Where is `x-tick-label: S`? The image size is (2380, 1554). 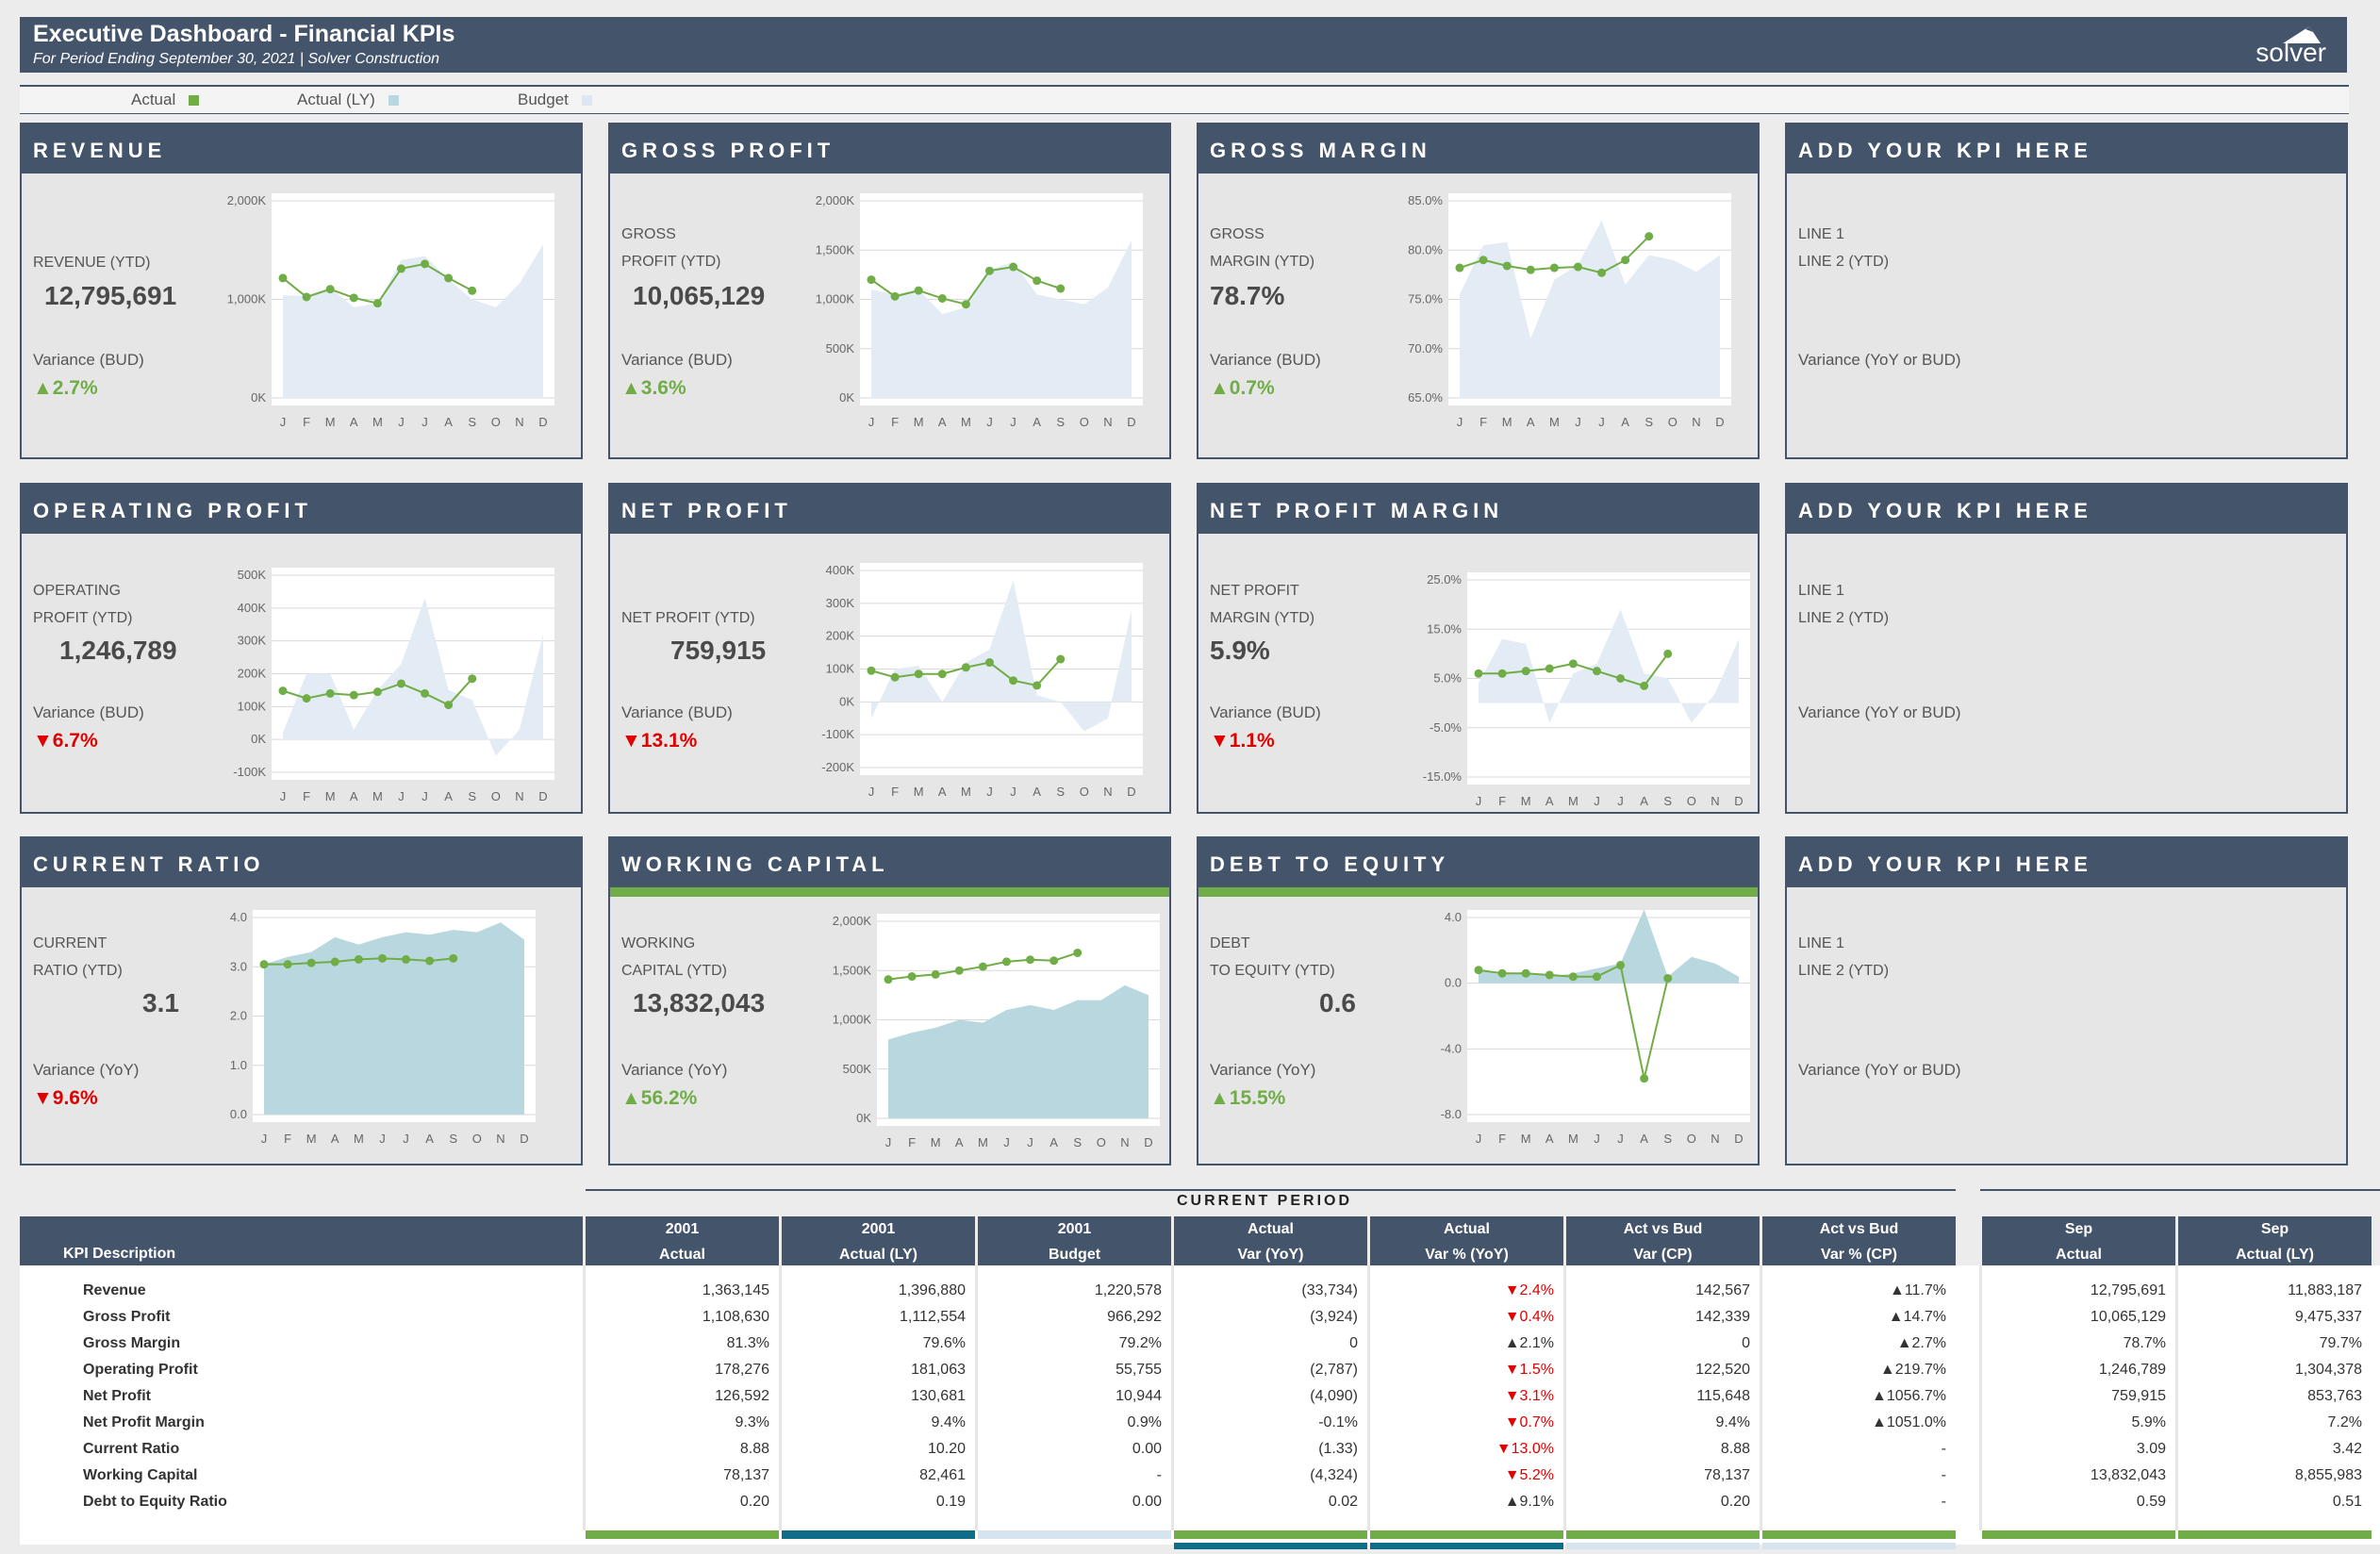 x-tick-label: S is located at coordinates (1667, 801).